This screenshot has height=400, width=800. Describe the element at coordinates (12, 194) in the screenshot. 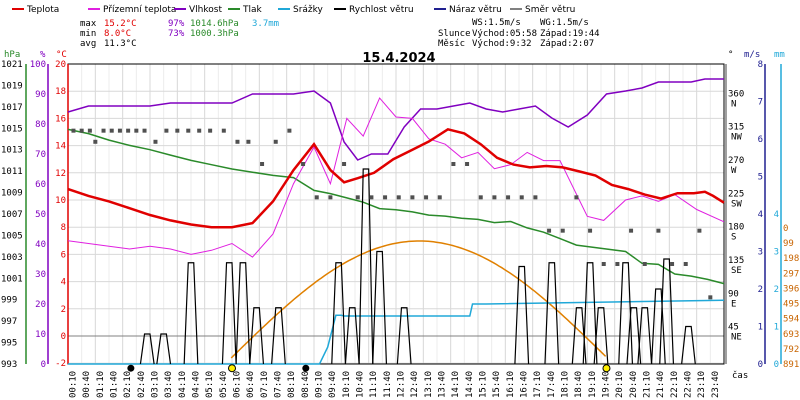

I see `hpa-tick-label: 1009` at that location.